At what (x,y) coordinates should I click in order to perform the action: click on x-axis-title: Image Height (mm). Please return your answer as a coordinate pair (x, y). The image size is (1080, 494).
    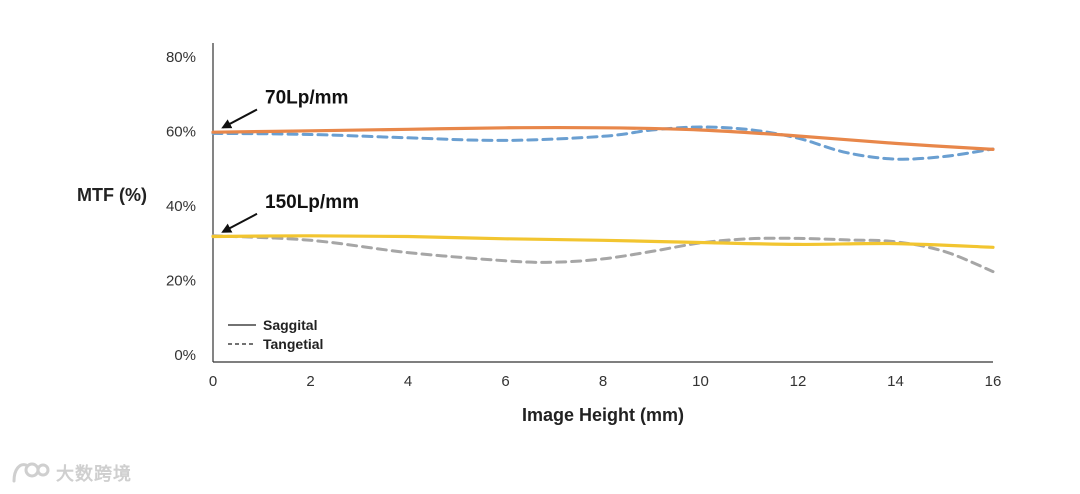
    Looking at the image, I should click on (603, 415).